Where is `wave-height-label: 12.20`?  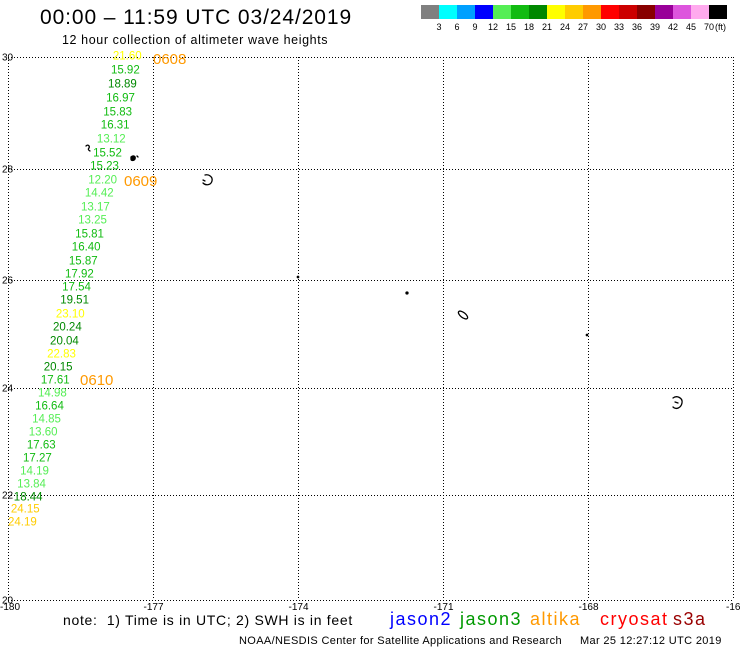 wave-height-label: 12.20 is located at coordinates (102, 180).